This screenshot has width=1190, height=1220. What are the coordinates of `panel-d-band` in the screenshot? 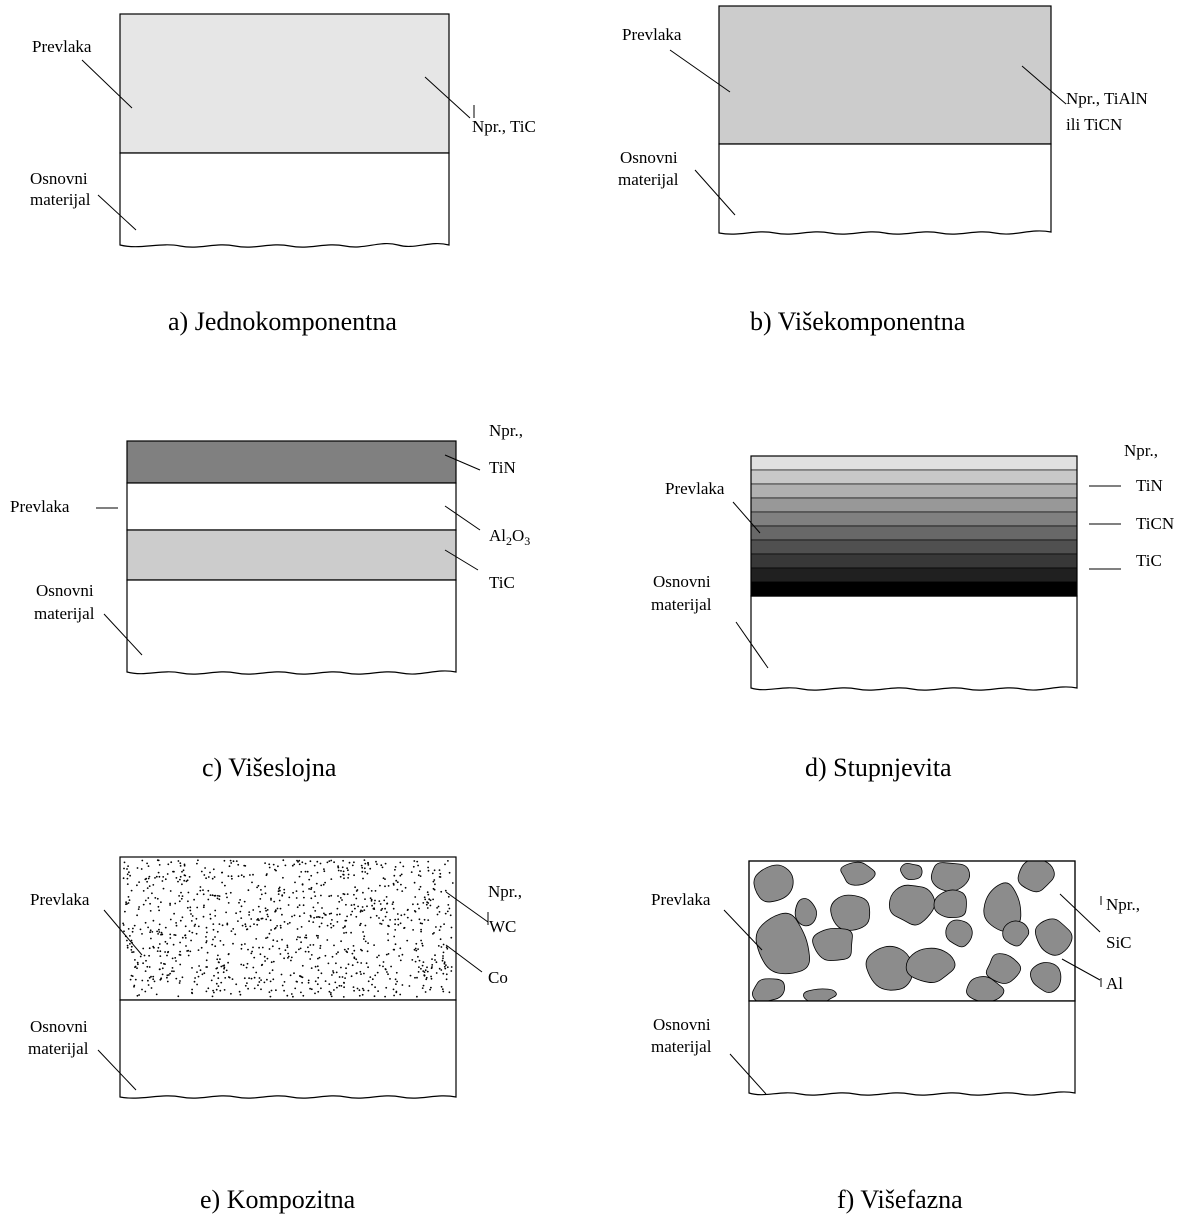 It's located at (914, 547).